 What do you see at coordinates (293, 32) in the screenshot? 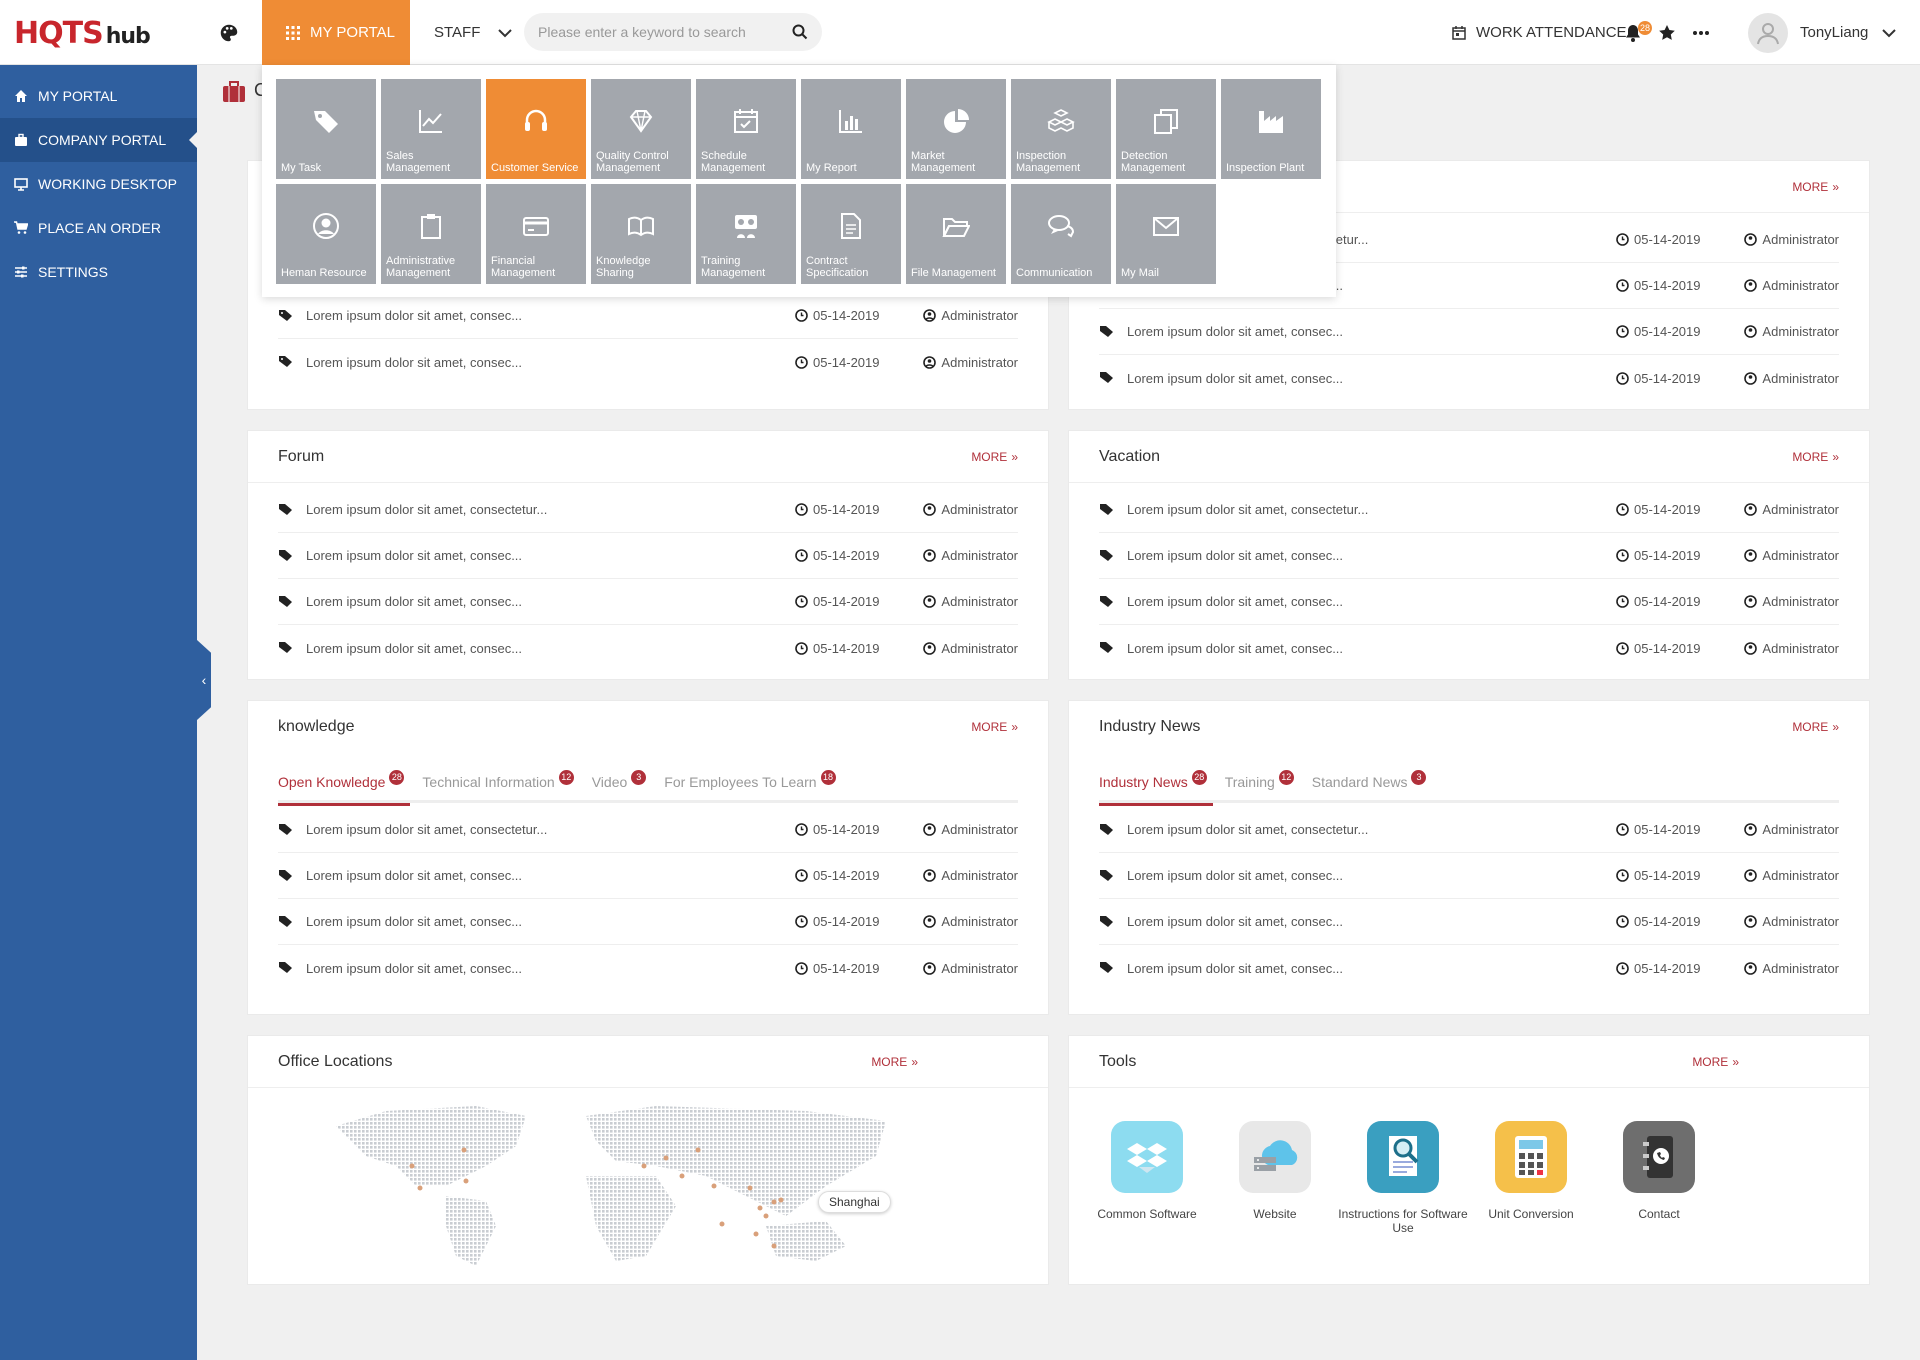
I see `grid-icon` at bounding box center [293, 32].